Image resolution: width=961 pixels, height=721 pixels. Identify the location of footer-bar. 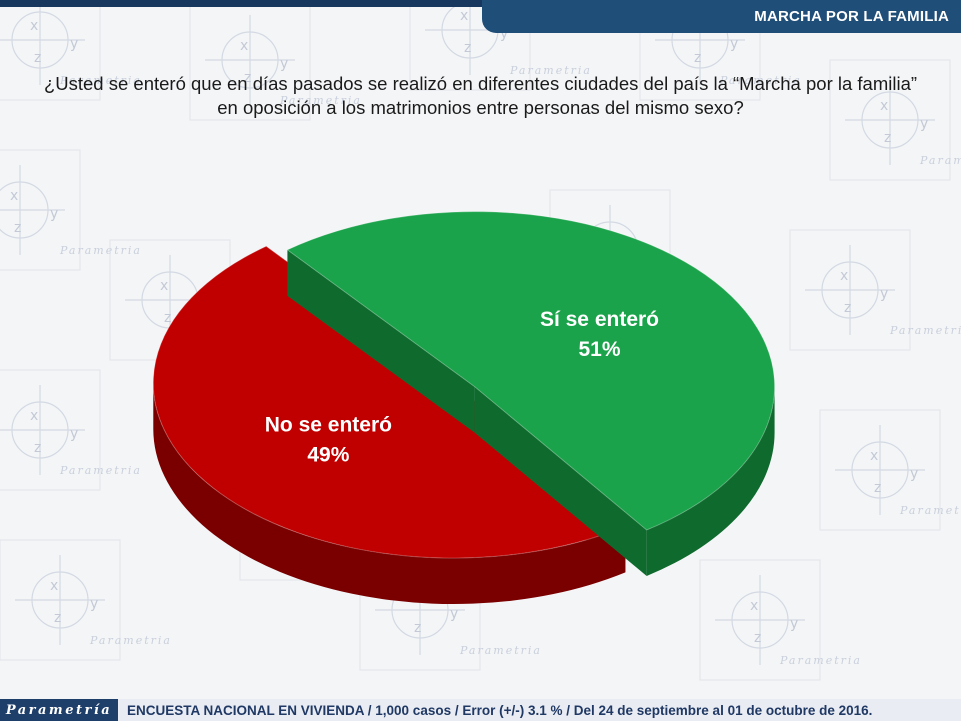
(480, 710).